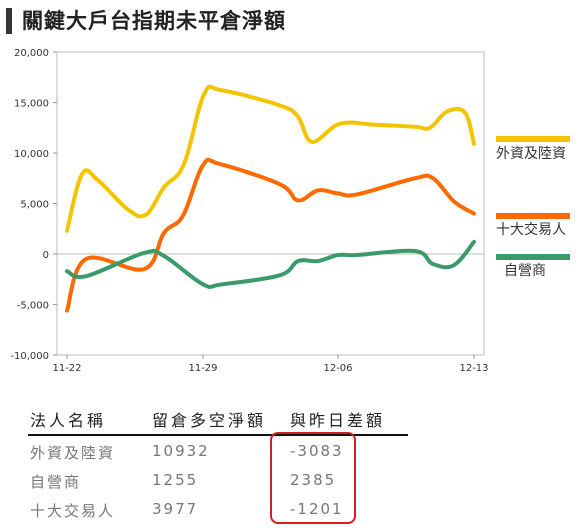 This screenshot has width=582, height=528. What do you see at coordinates (31, 154) in the screenshot?
I see `y-tick-label: 10,000` at bounding box center [31, 154].